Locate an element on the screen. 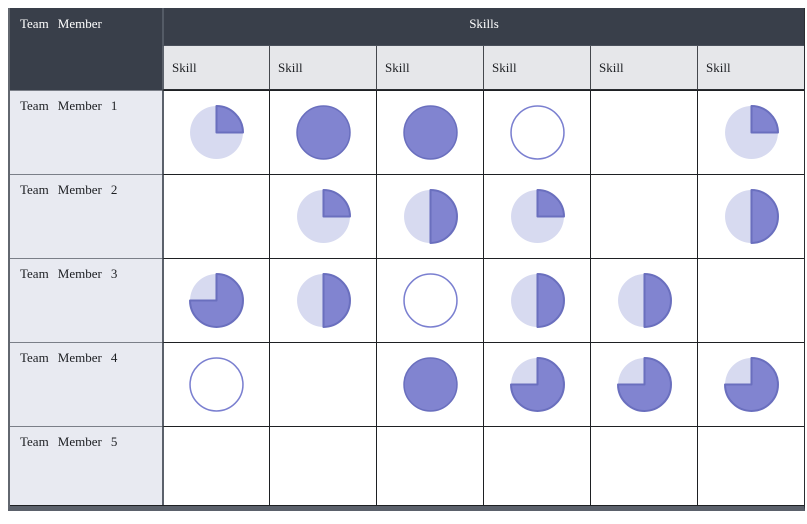  team-member-row-label: Team Member 3 is located at coordinates (86, 300).